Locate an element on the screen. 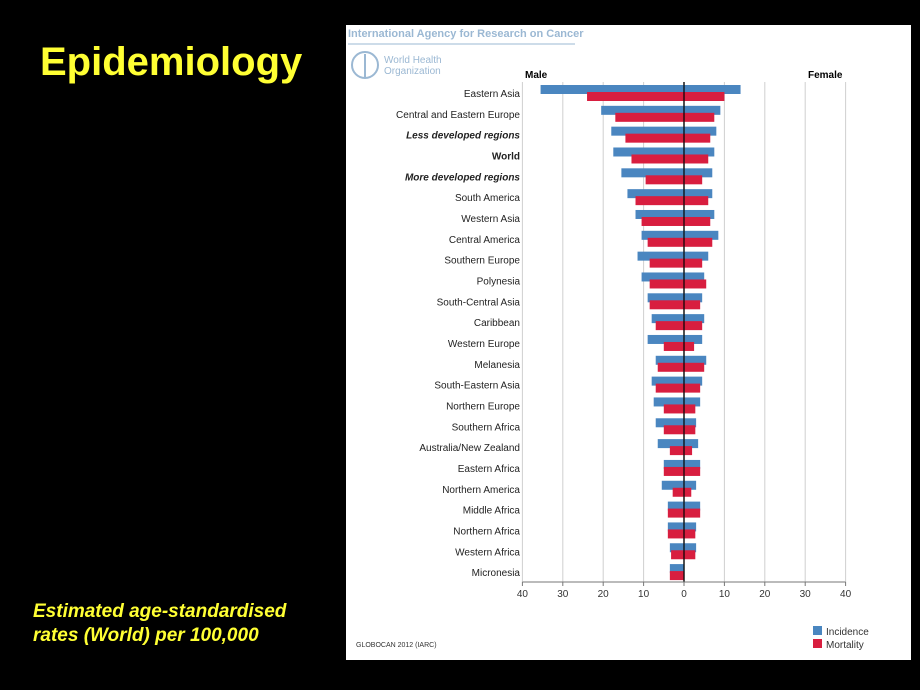  male-axis-label: Male is located at coordinates (536, 75).